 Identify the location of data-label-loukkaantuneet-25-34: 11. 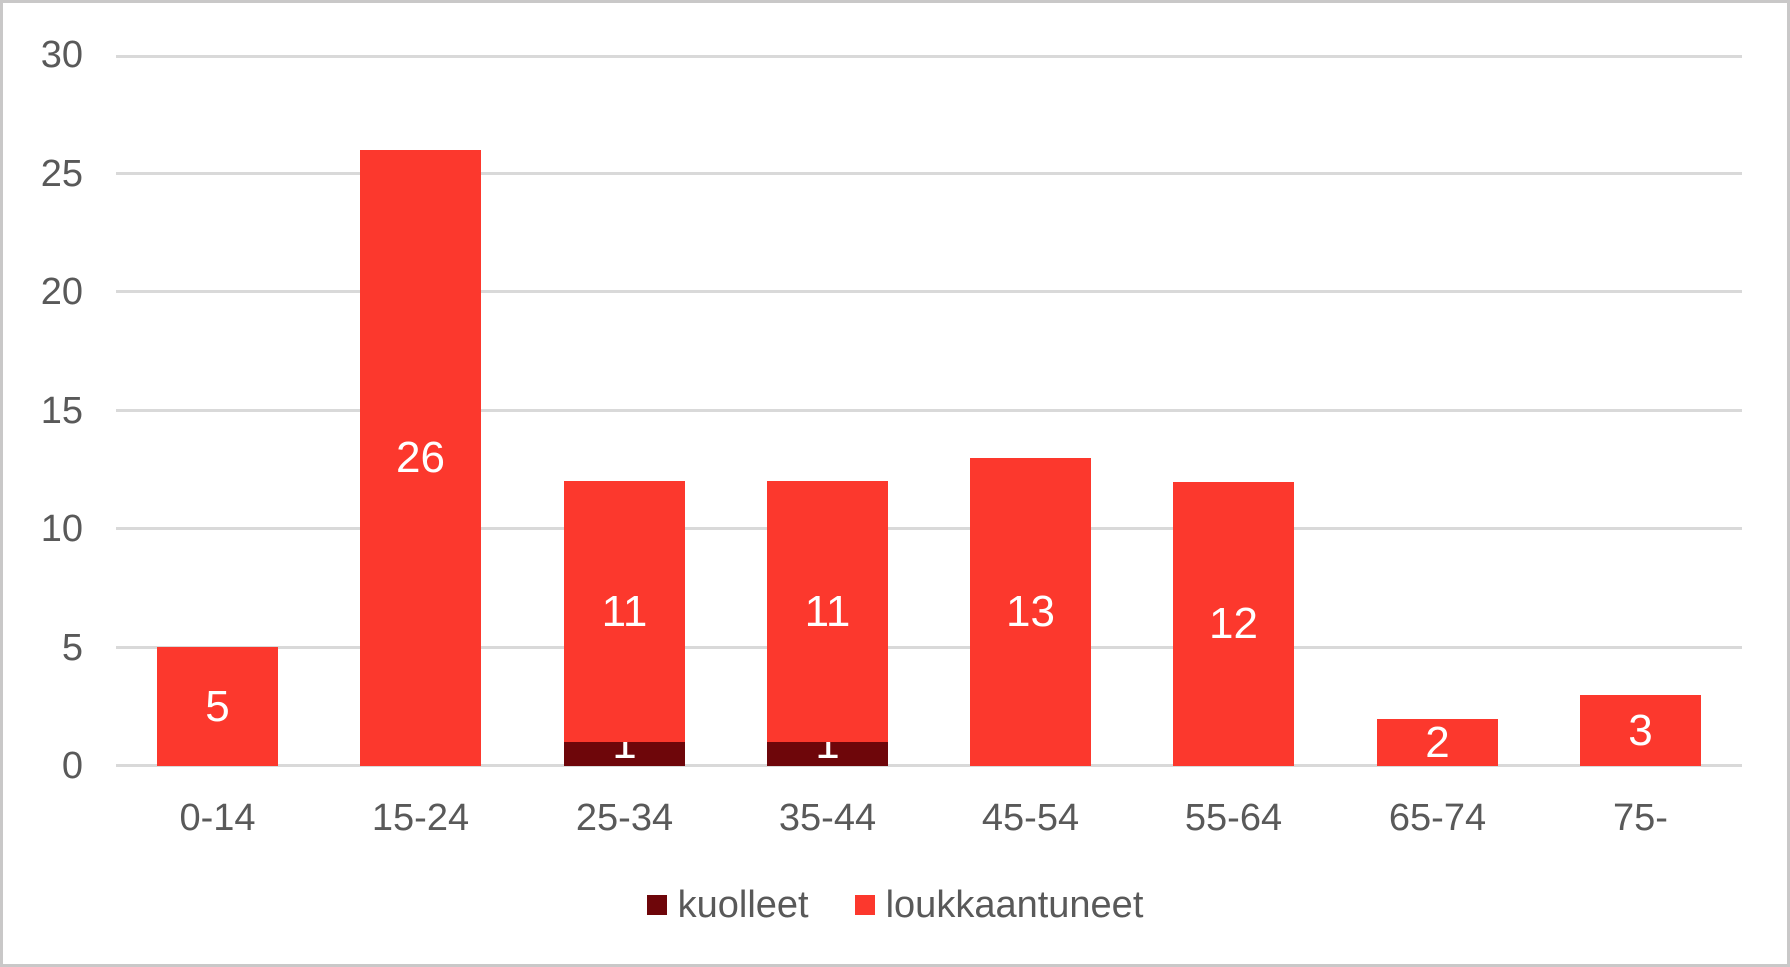
(624, 611).